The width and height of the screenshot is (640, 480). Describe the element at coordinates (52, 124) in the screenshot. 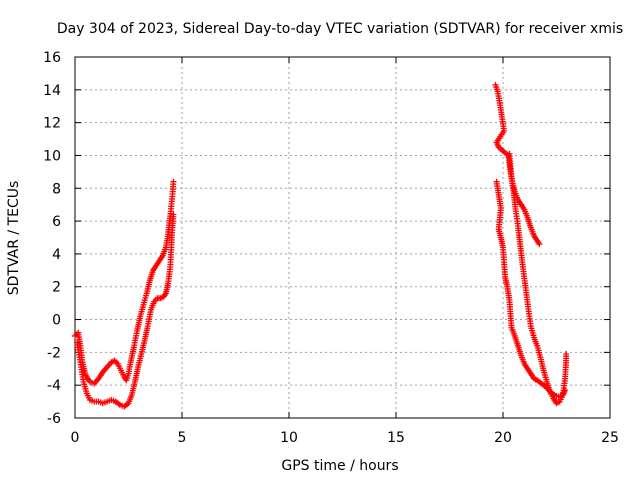

I see `y-tick-label: 12` at that location.